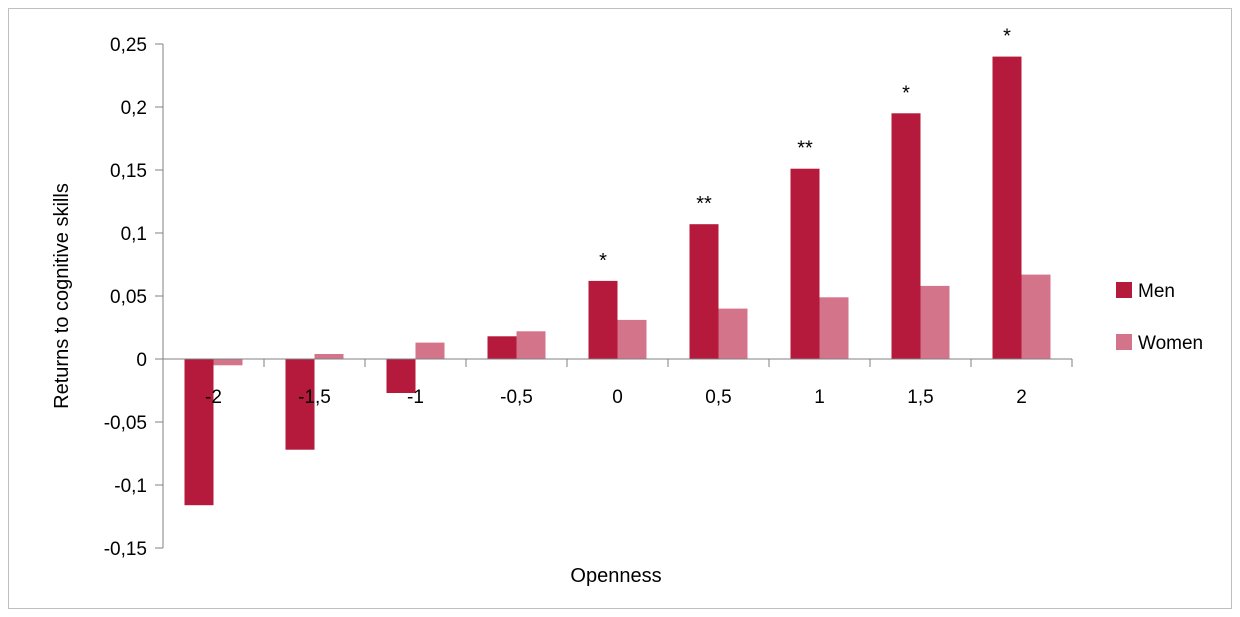 The height and width of the screenshot is (617, 1240). Describe the element at coordinates (125, 423) in the screenshot. I see `y-tick-label-2: -0,05` at that location.